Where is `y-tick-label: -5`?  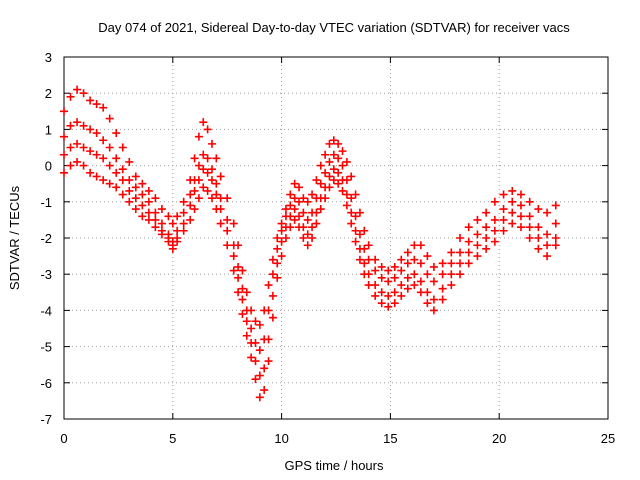 y-tick-label: -5 is located at coordinates (46, 347).